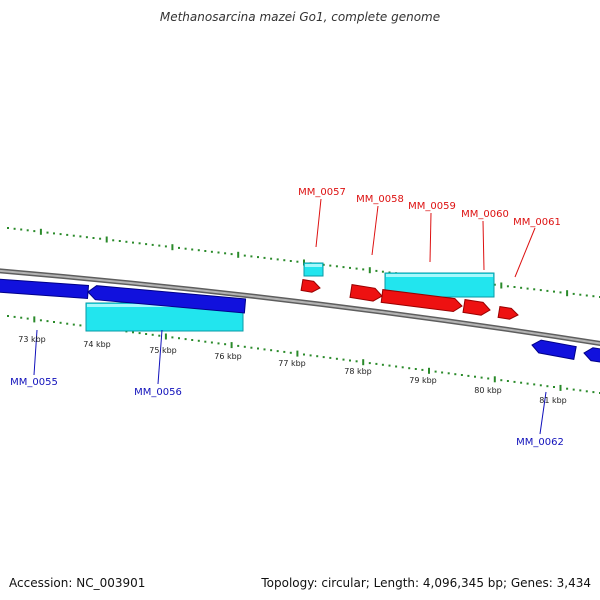 The height and width of the screenshot is (600, 600). What do you see at coordinates (537, 222) in the screenshot?
I see `gene-label: MM_0061` at bounding box center [537, 222].